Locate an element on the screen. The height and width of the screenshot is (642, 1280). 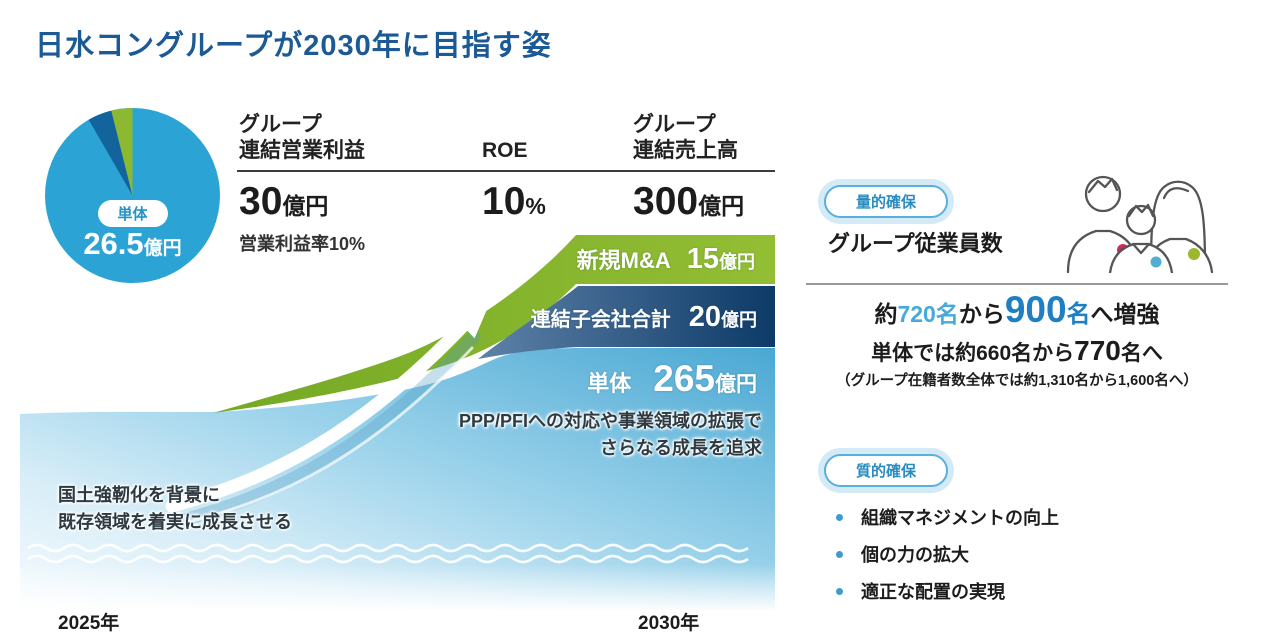
pie-value-number: 26.5 is located at coordinates (113, 243).